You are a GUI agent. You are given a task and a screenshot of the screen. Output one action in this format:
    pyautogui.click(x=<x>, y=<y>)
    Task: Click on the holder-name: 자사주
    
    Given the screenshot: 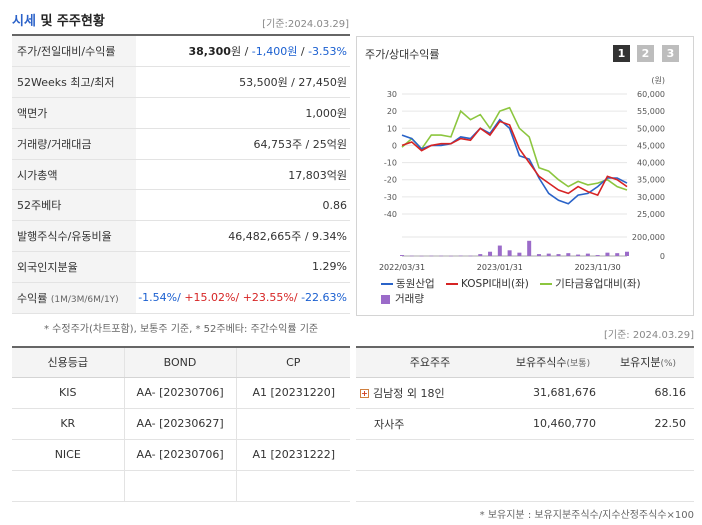 What is the action you would take?
    pyautogui.click(x=430, y=424)
    